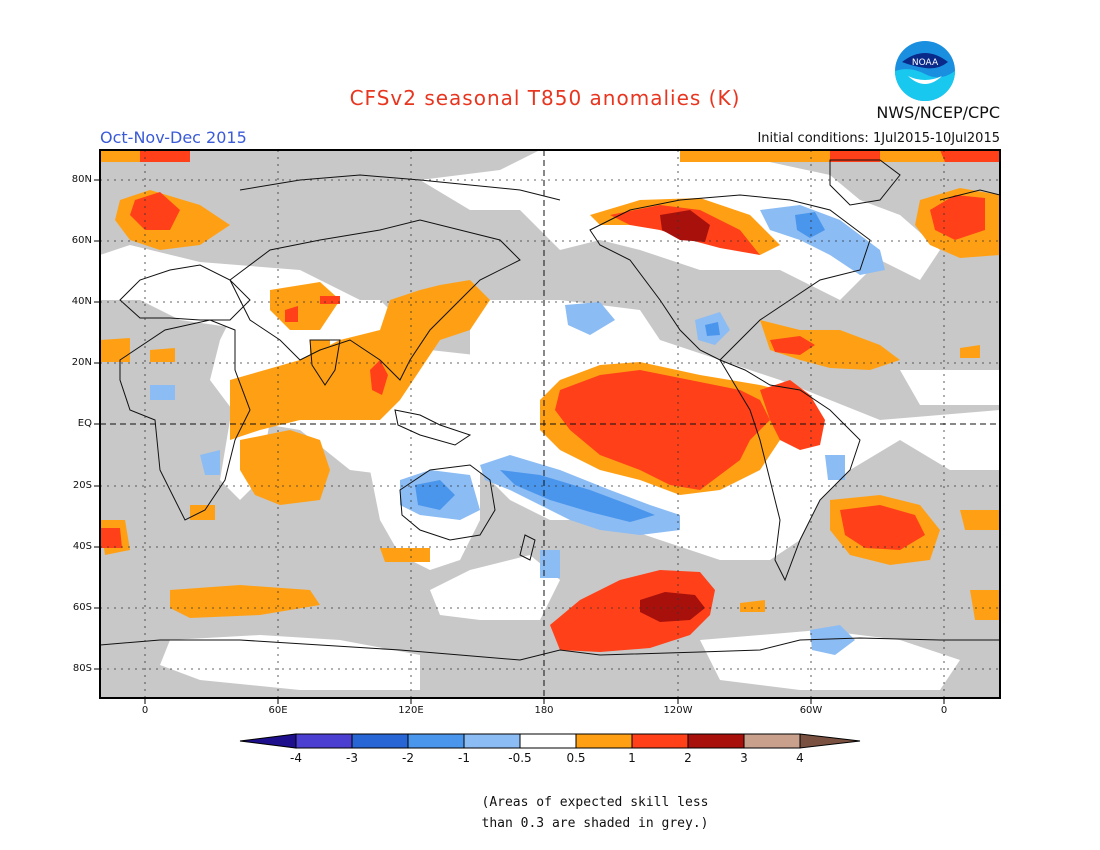 The height and width of the screenshot is (850, 1100). I want to click on noaa-logo: NOAA, so click(925, 71).